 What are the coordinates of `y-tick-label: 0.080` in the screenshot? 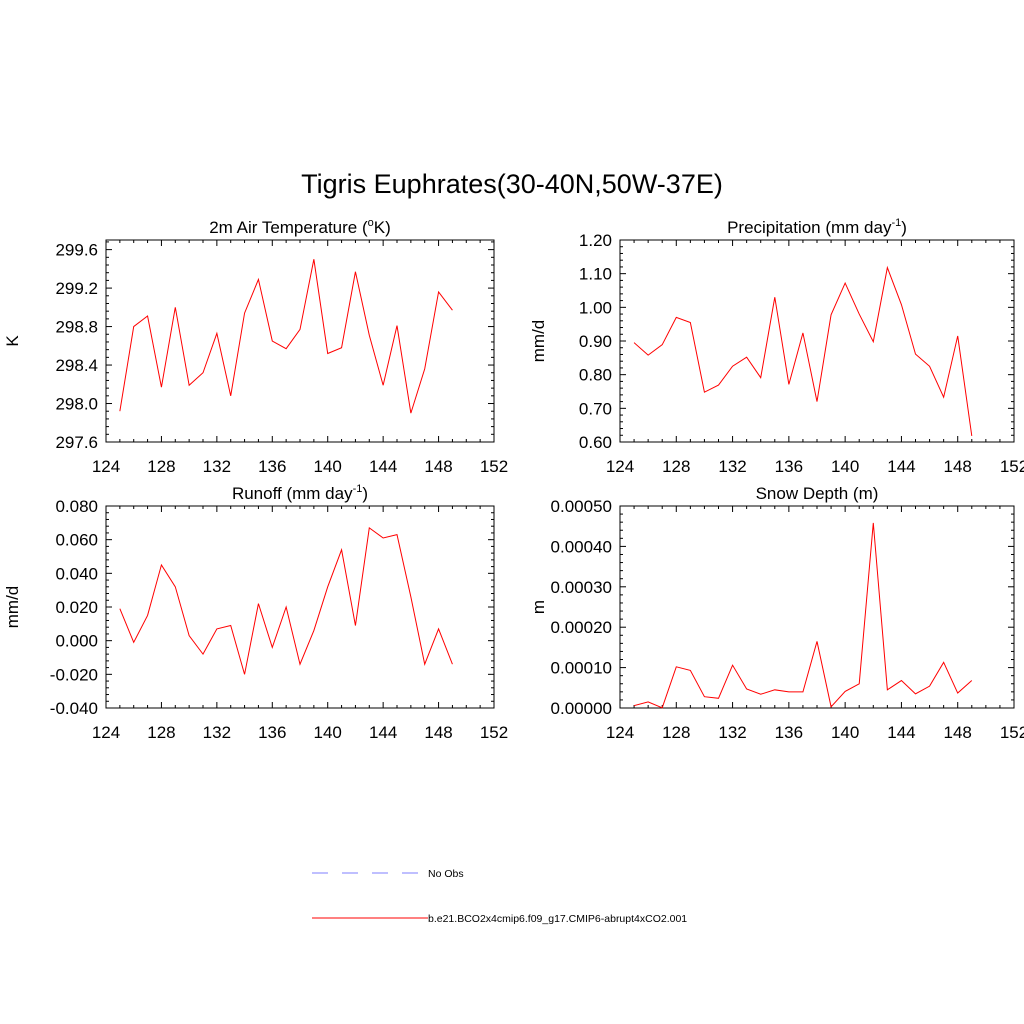 It's located at (76, 506).